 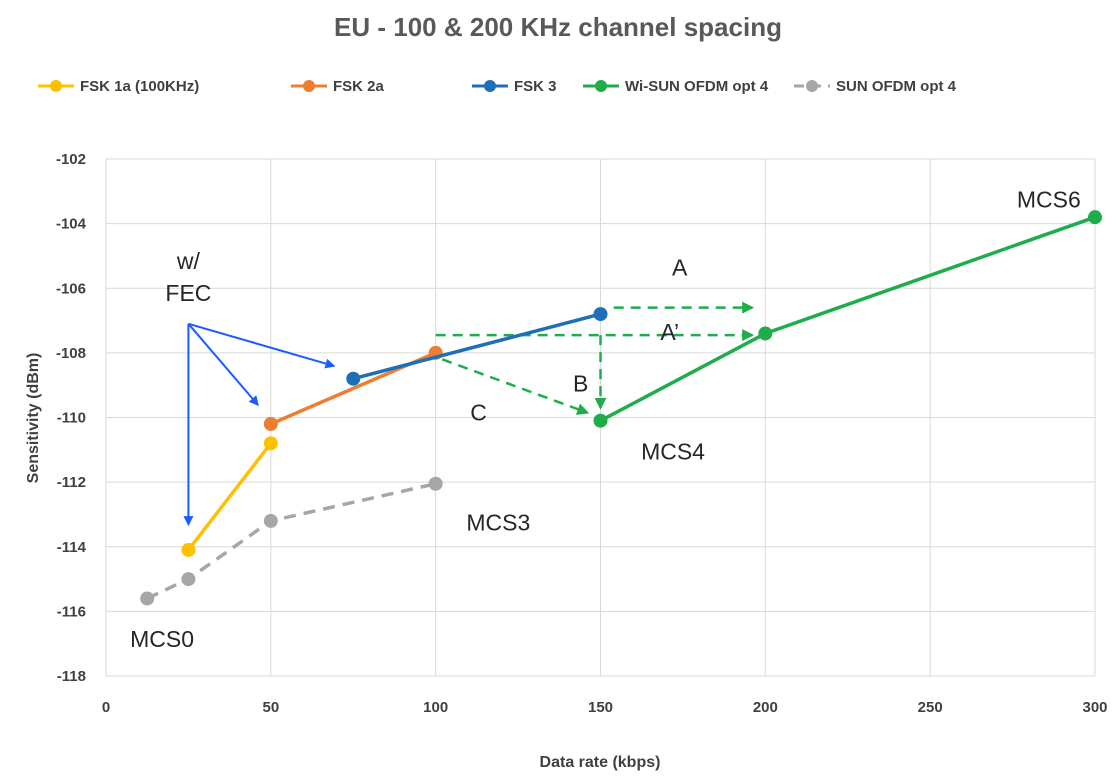 What do you see at coordinates (106, 707) in the screenshot?
I see `x-tick-label: 0` at bounding box center [106, 707].